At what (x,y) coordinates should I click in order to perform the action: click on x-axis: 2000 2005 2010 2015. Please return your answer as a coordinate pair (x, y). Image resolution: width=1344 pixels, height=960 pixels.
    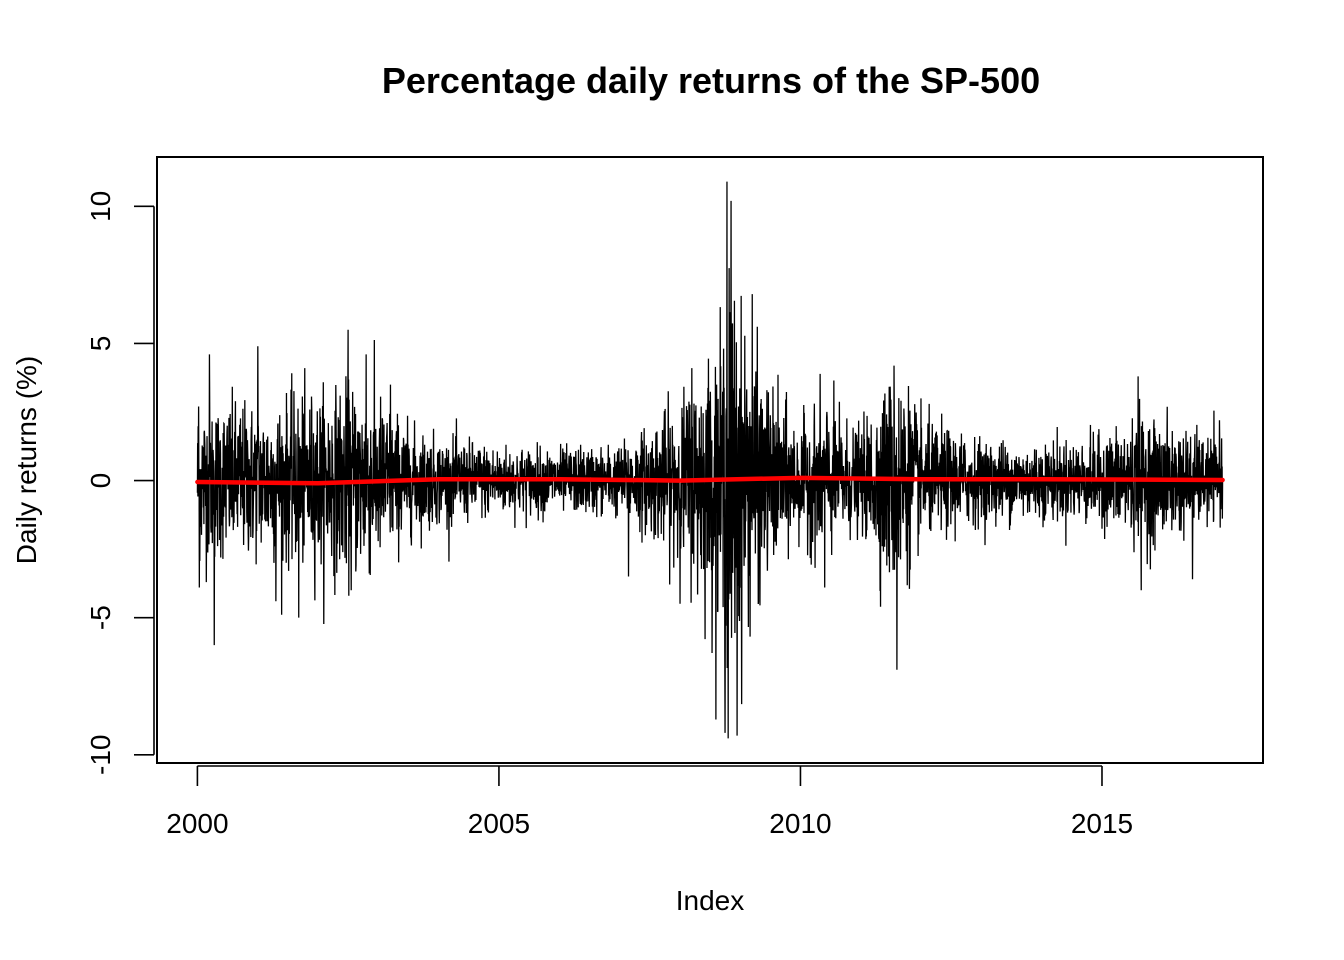
    Looking at the image, I should click on (649, 802).